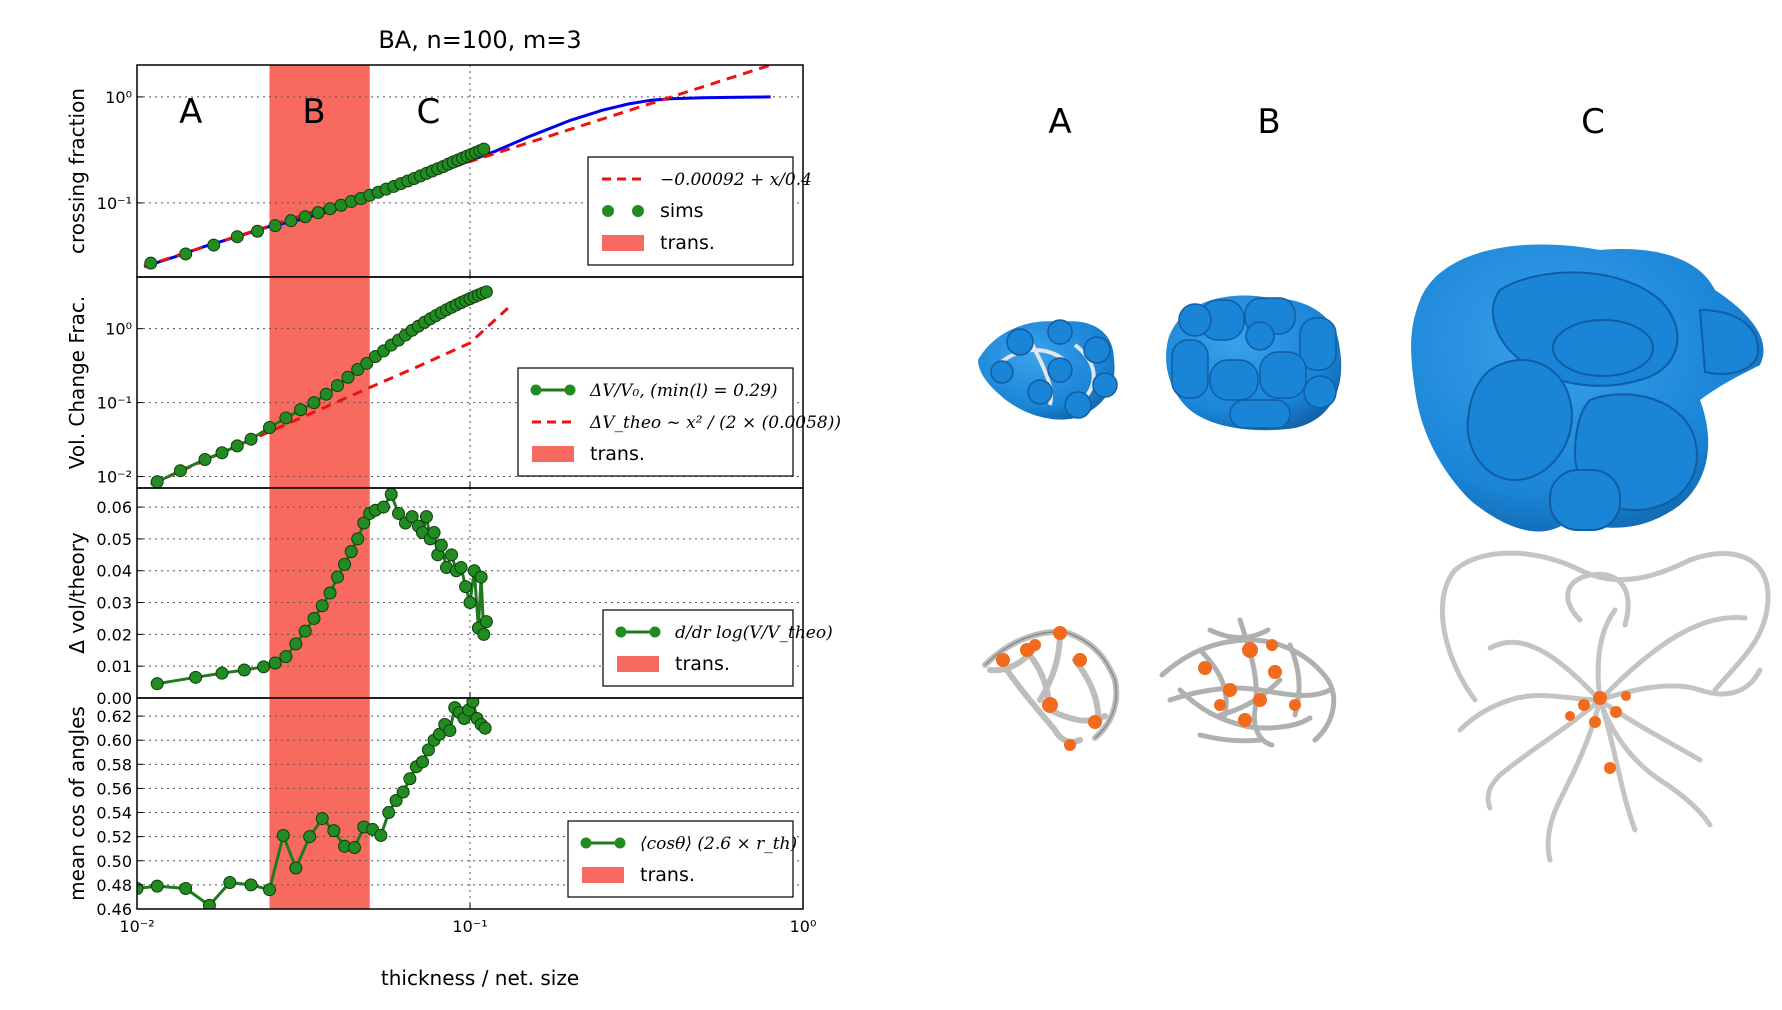 The height and width of the screenshot is (1010, 1782). I want to click on render-column-label-b: B, so click(1268, 122).